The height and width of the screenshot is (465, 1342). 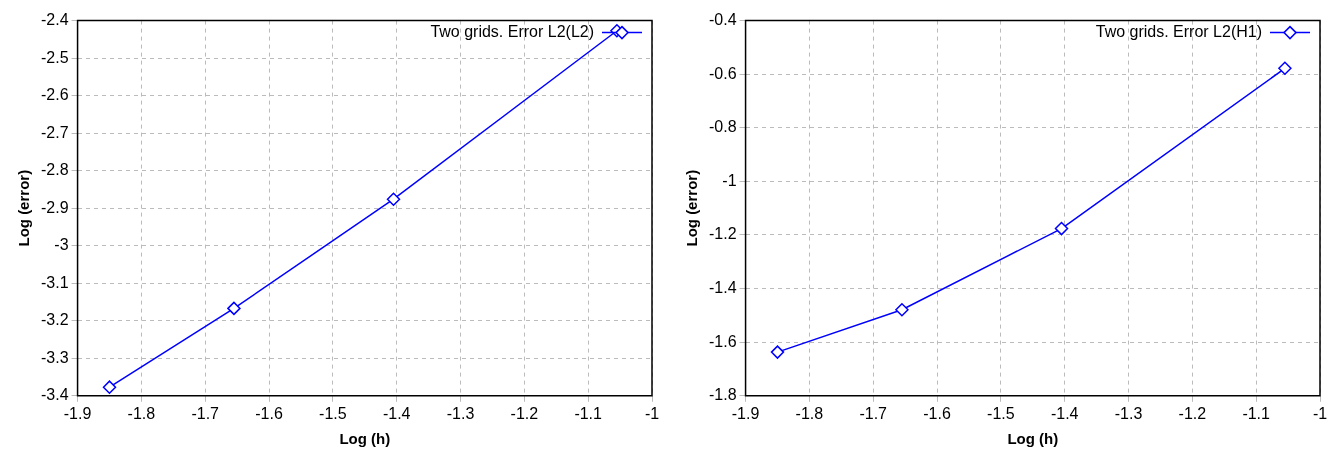 What do you see at coordinates (1178, 32) in the screenshot?
I see `legend-label: Two grids. Error L2(H1)` at bounding box center [1178, 32].